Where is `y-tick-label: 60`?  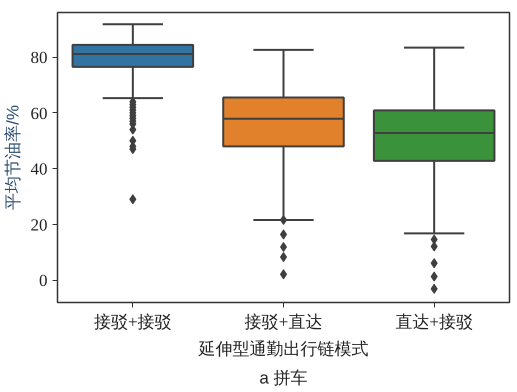 y-tick-label: 60 is located at coordinates (39, 113).